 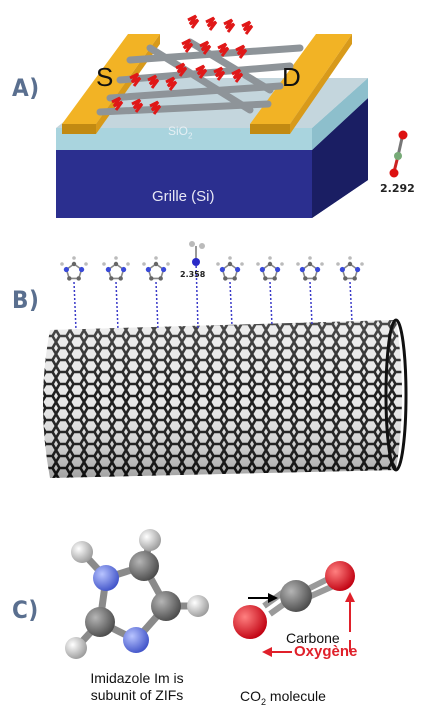 I want to click on source-label: S, so click(x=105, y=77).